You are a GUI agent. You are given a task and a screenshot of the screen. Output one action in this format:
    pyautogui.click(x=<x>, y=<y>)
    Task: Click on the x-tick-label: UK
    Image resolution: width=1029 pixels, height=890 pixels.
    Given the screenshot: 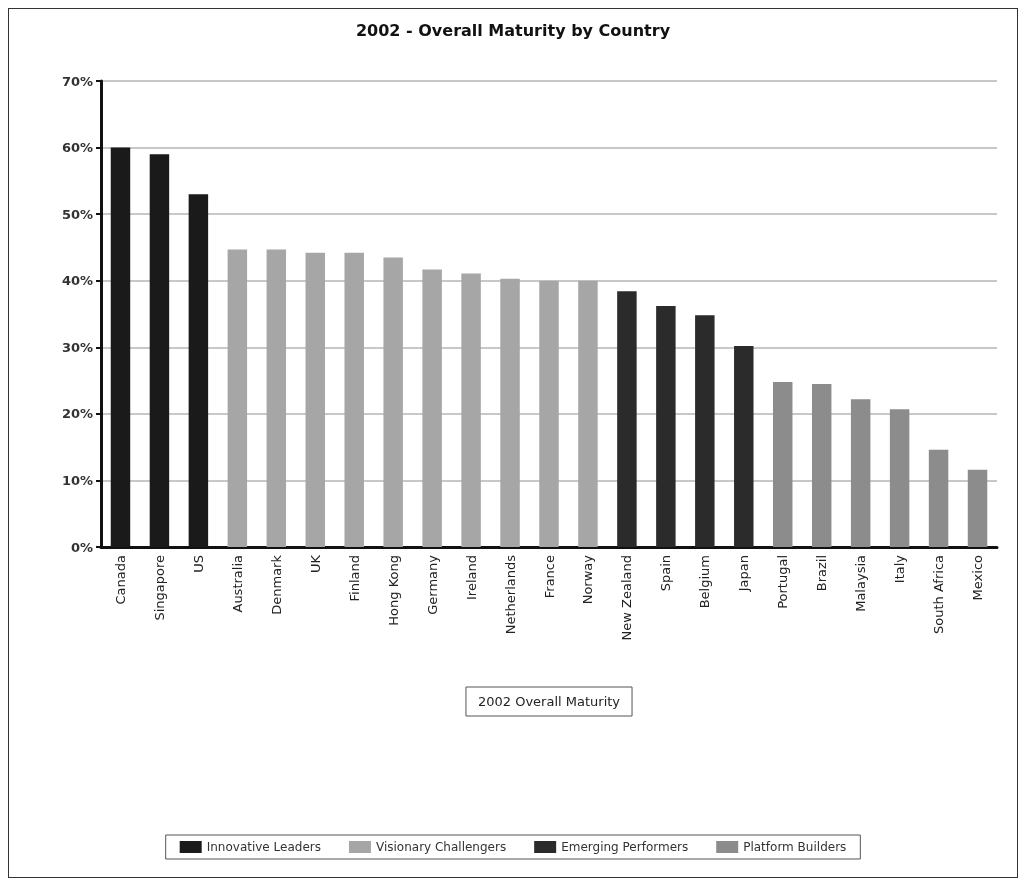 What is the action you would take?
    pyautogui.click(x=315, y=564)
    